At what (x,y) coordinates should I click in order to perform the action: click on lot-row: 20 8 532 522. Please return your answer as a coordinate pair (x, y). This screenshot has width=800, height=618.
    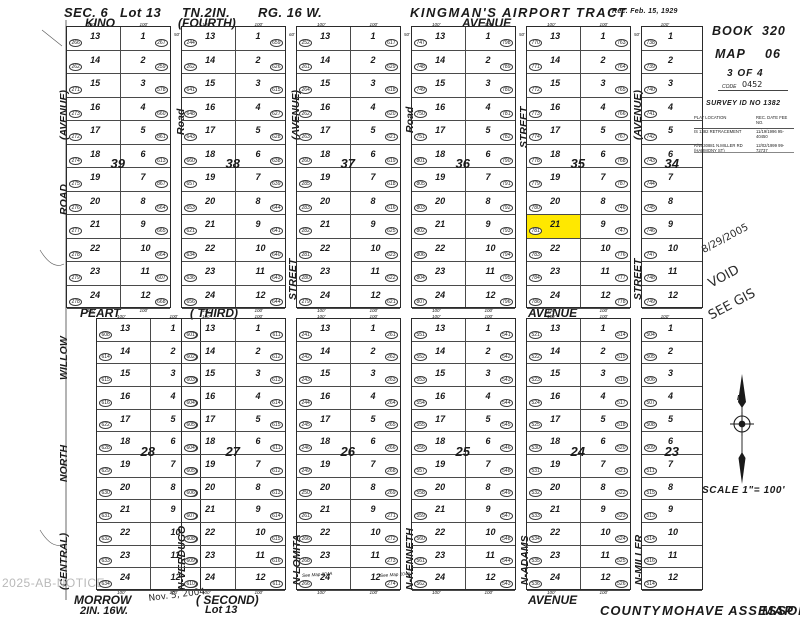
    Looking at the image, I should click on (578, 489).